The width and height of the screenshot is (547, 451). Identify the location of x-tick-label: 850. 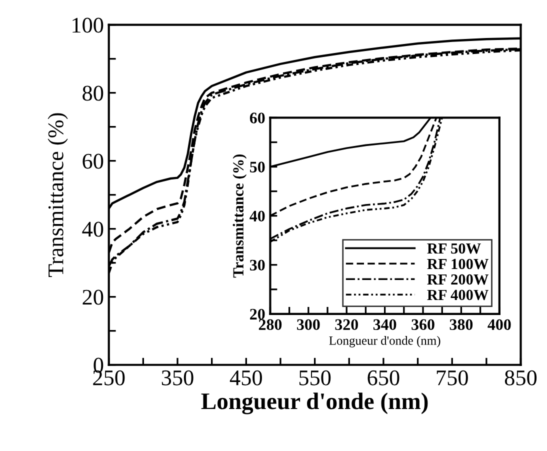
(520, 378).